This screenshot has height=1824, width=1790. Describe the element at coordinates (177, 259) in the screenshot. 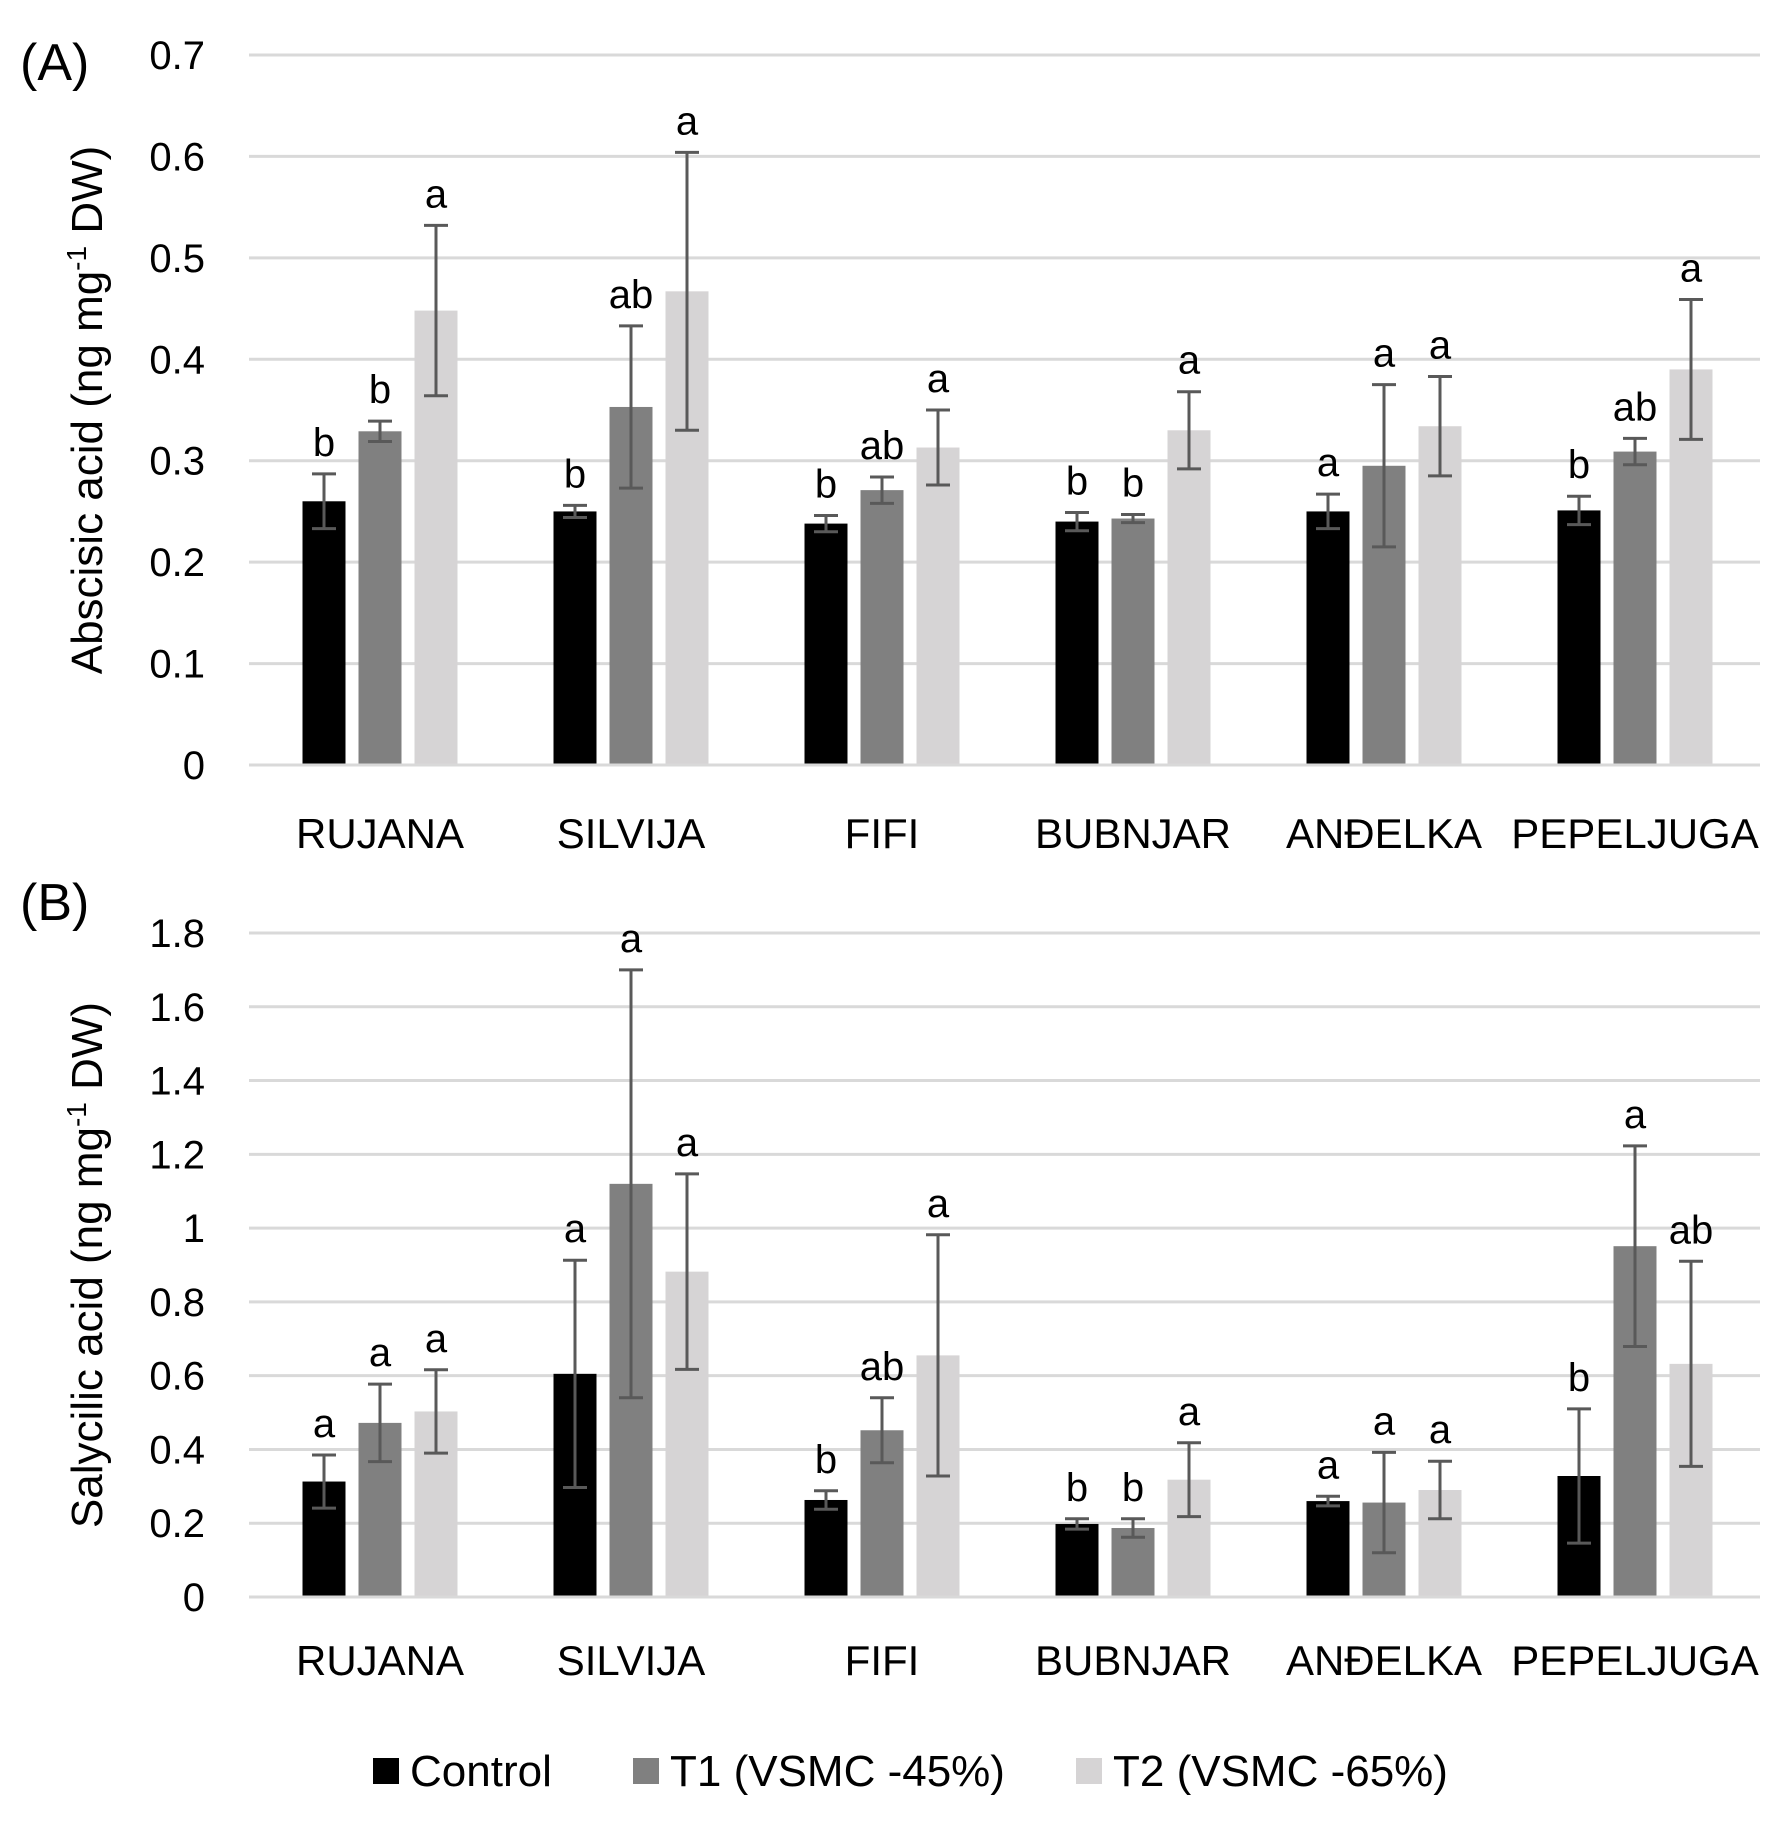

I see `y-tick-label: 0.5` at that location.